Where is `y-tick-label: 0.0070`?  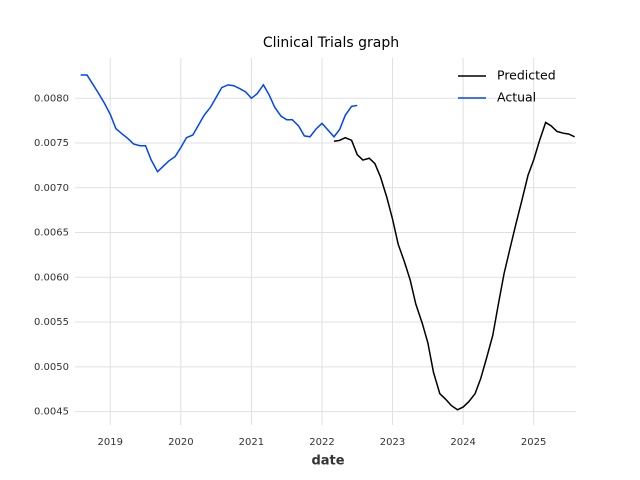
y-tick-label: 0.0070 is located at coordinates (51, 188).